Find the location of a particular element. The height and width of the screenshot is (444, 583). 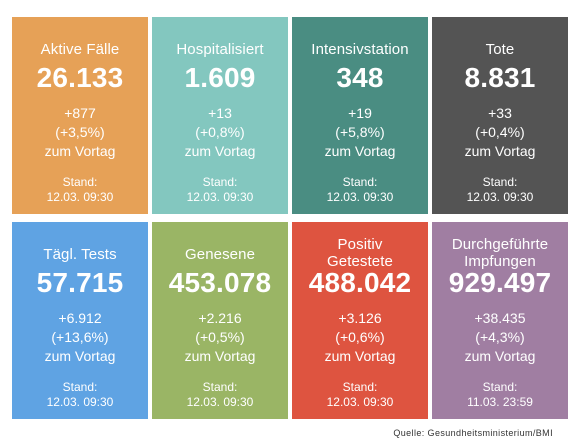

tile-delta-absolute: +3.126 is located at coordinates (360, 318).